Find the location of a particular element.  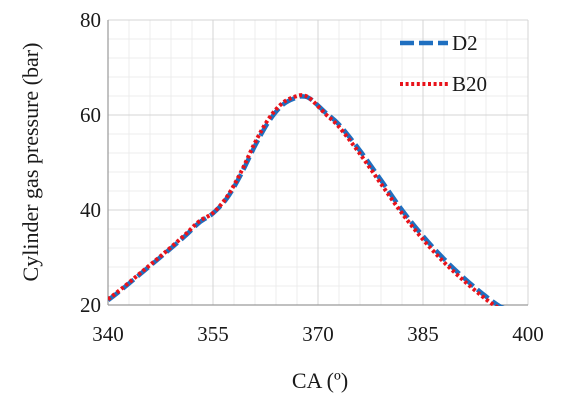

y-tick-label: 60 is located at coordinates (90, 115).